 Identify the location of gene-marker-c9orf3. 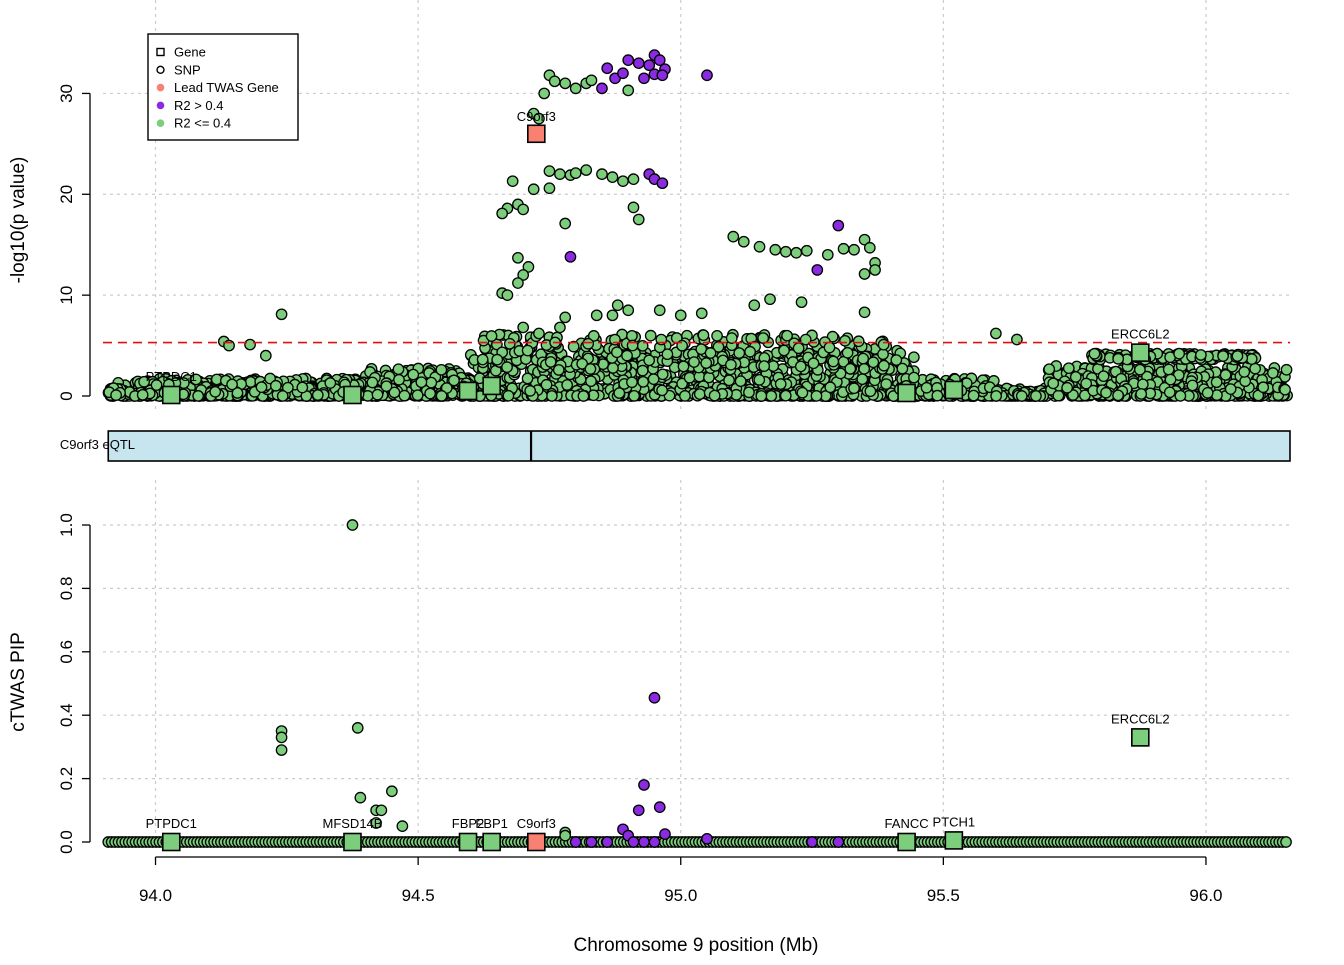
(536, 134).